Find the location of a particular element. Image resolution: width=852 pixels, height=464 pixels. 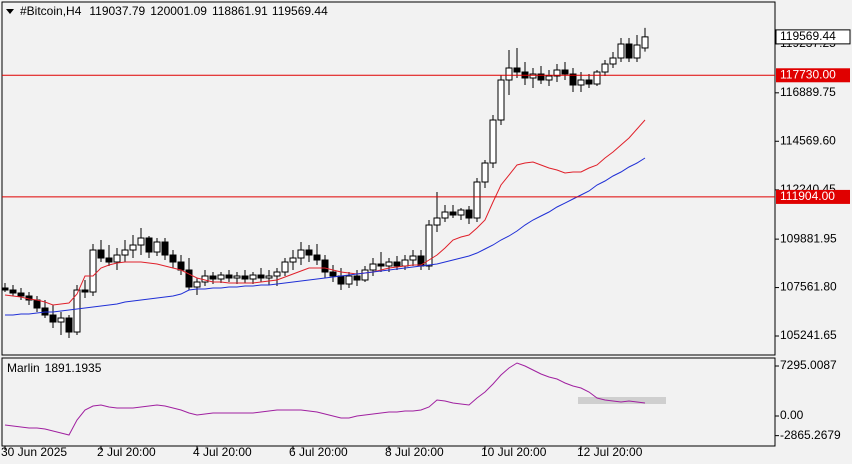

indicator-title: Marlin is located at coordinates (23, 368).